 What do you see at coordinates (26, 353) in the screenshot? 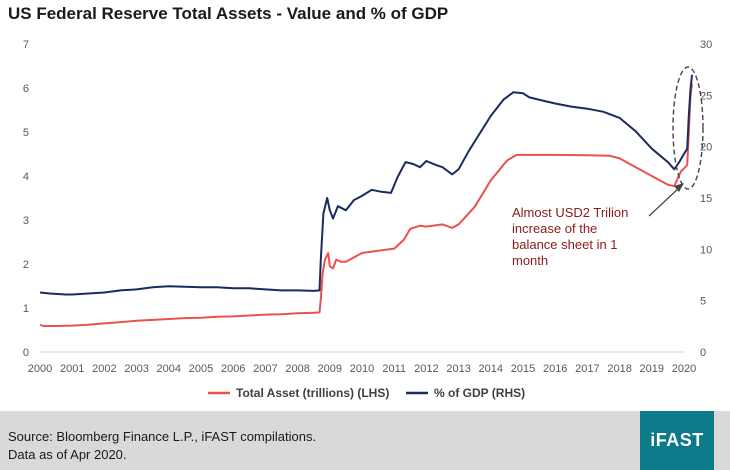
I see `left-tick-label: 0` at bounding box center [26, 353].